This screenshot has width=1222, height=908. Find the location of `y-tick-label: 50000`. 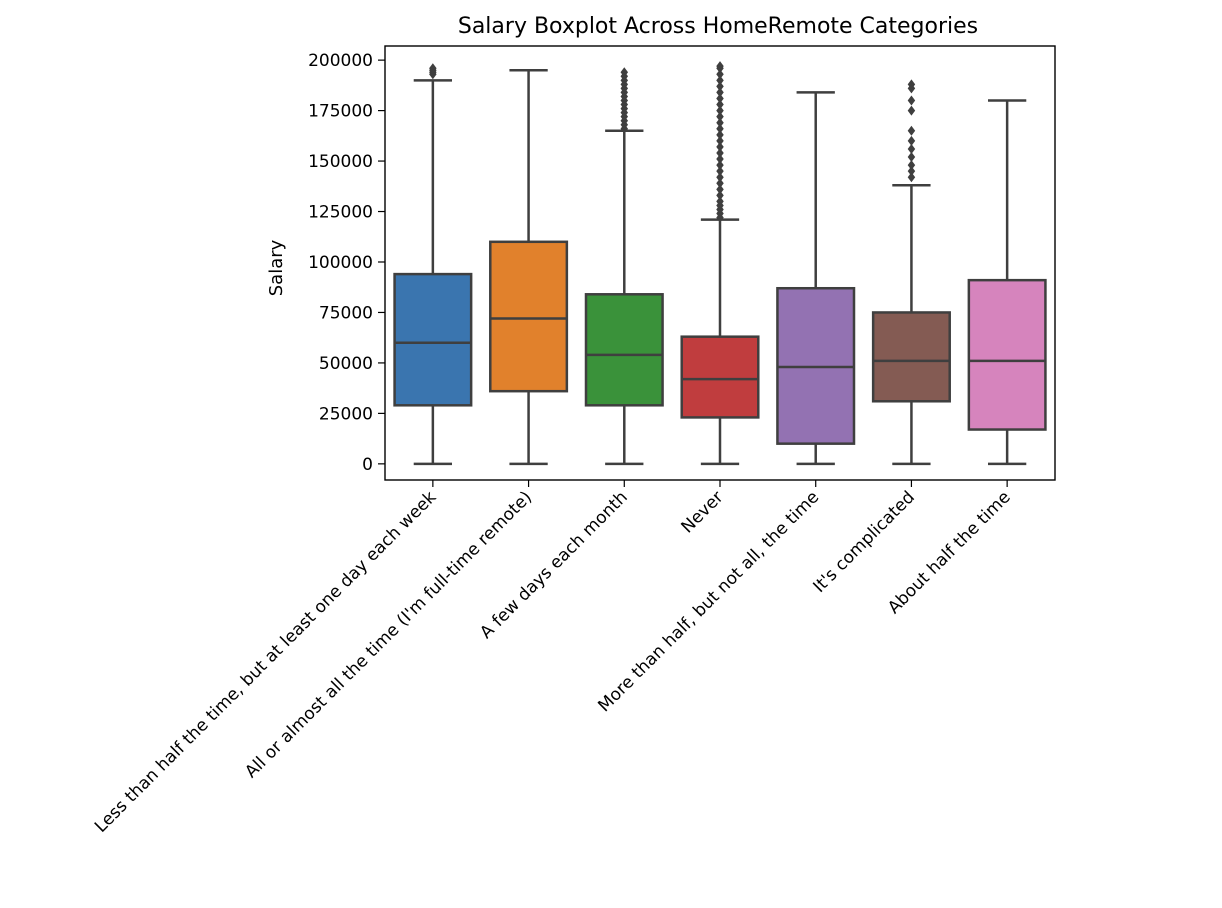

y-tick-label: 50000 is located at coordinates (346, 364).